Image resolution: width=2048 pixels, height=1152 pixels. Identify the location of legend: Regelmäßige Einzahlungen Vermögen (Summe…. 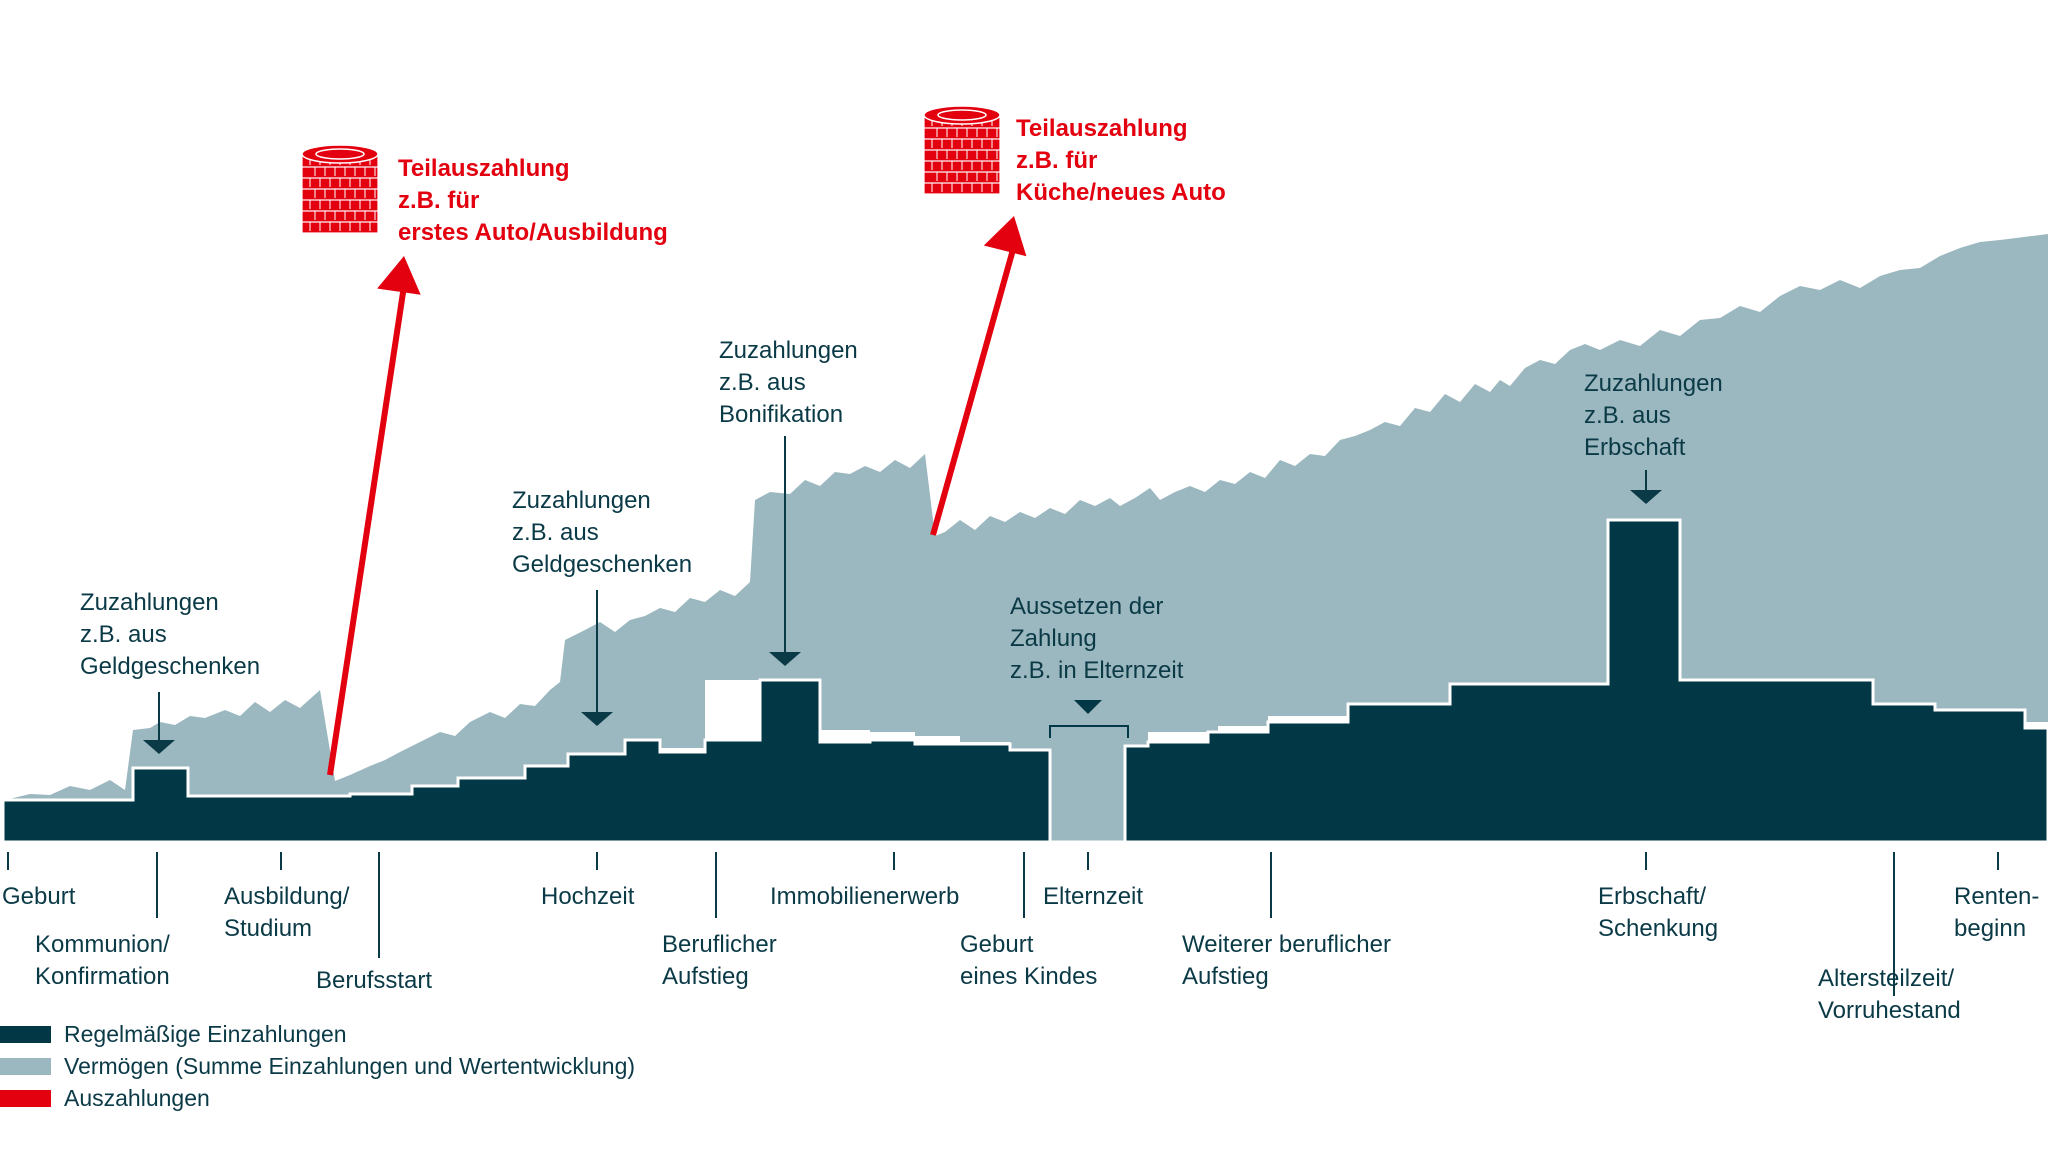
(317, 1066).